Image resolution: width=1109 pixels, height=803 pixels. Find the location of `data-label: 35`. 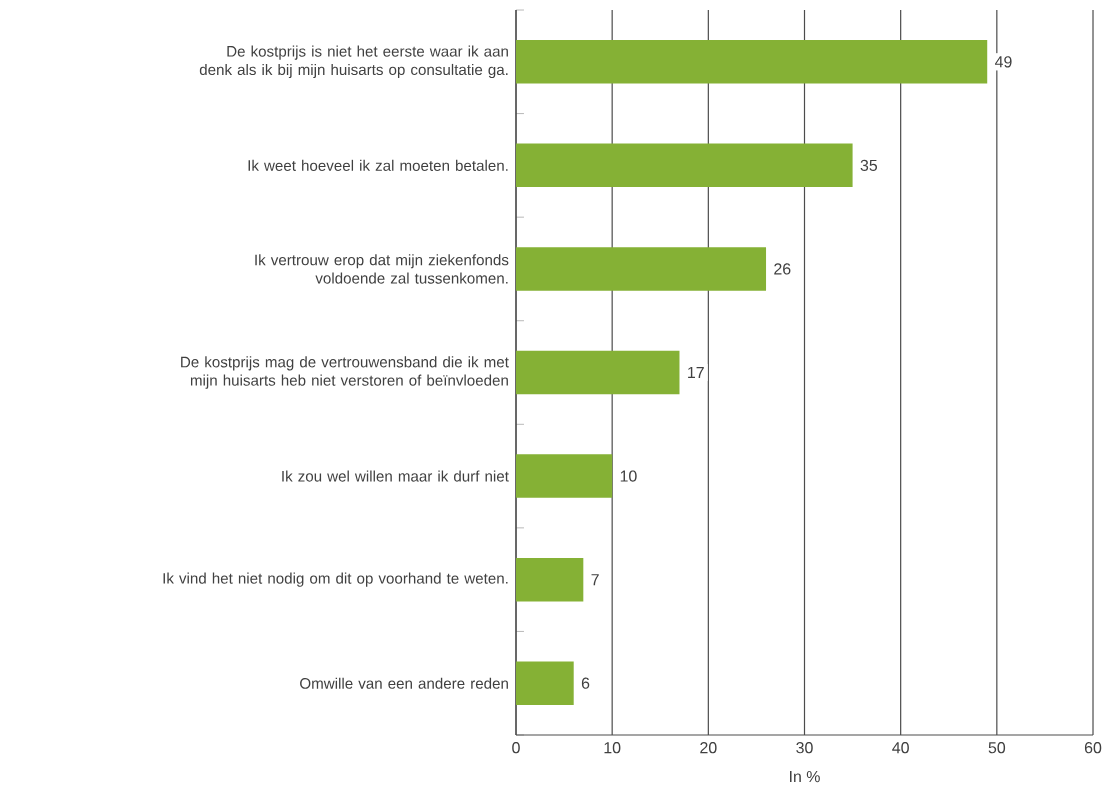

data-label: 35 is located at coordinates (869, 165).